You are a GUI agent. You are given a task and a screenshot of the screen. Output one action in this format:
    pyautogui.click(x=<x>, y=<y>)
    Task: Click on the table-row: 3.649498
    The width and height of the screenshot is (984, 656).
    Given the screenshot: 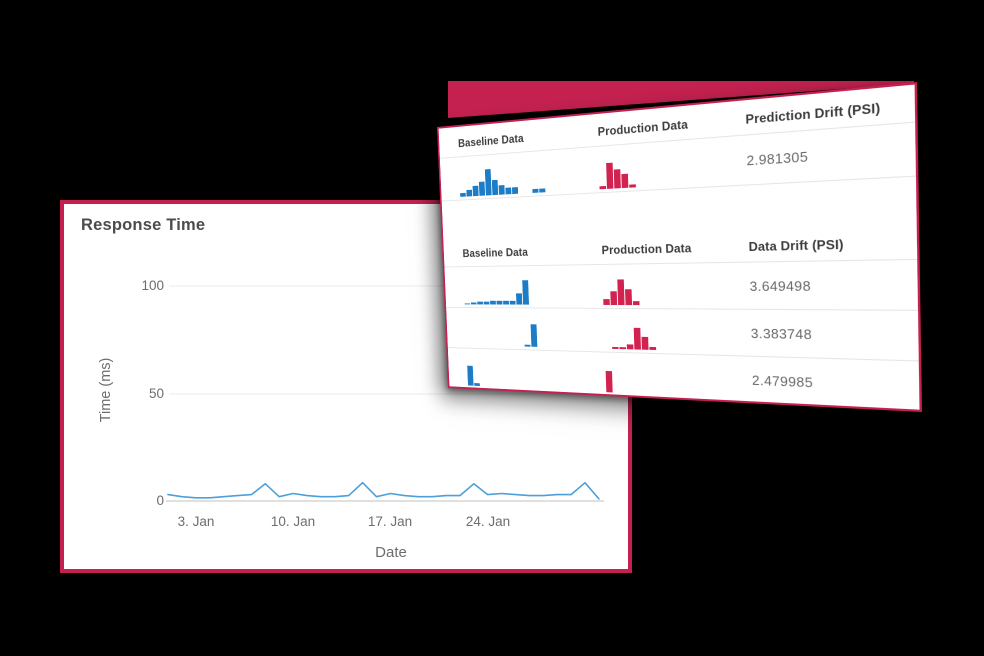 What is the action you would take?
    pyautogui.click(x=681, y=285)
    